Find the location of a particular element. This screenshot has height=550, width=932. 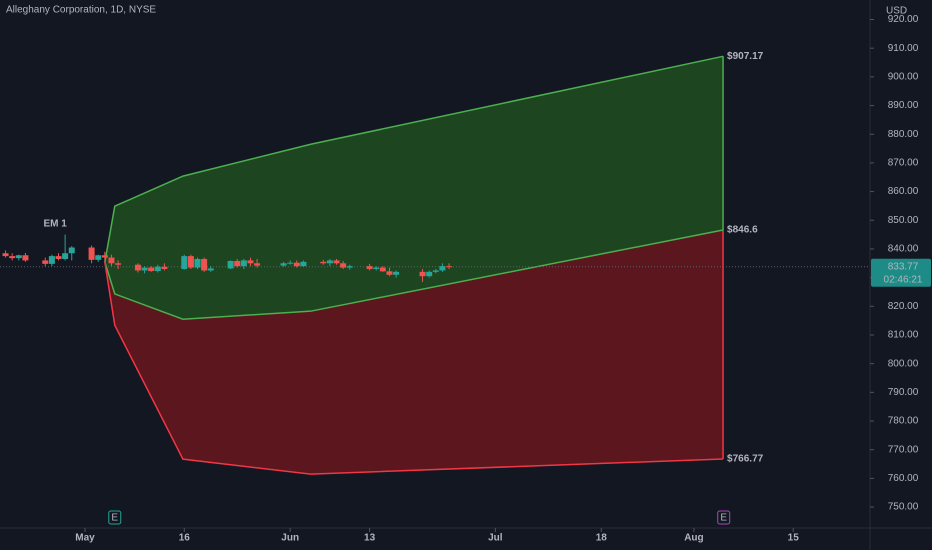

price-label-box is located at coordinates (901, 272).